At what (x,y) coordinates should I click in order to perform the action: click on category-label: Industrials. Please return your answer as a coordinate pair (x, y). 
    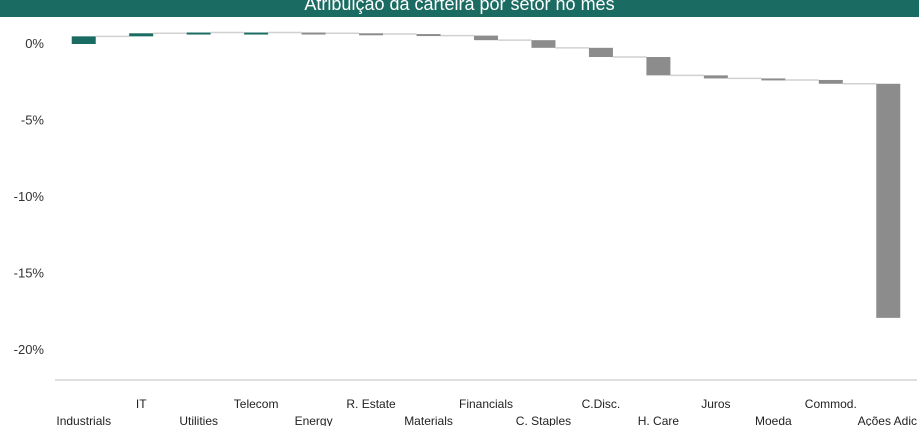
    Looking at the image, I should click on (83, 420).